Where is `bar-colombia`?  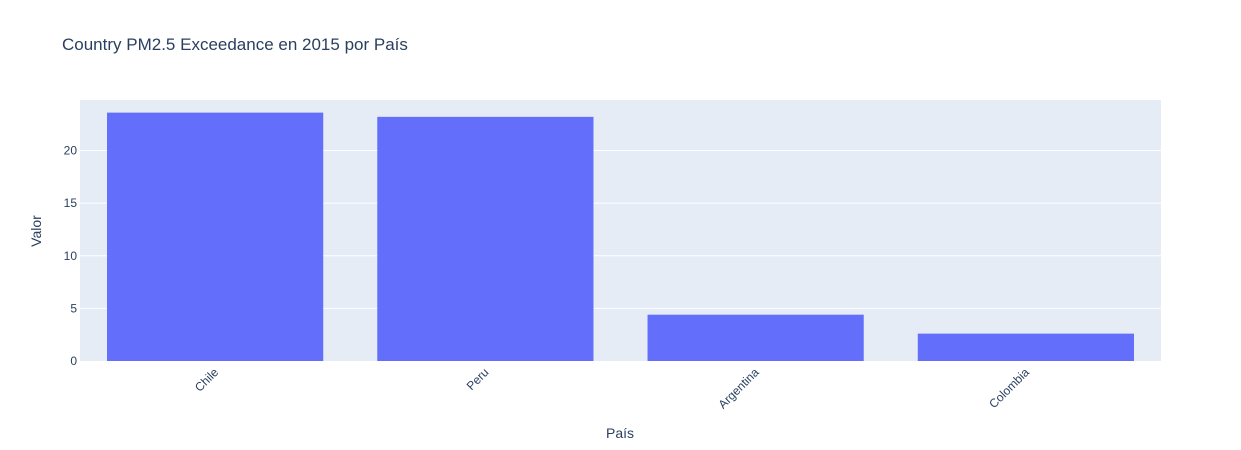 bar-colombia is located at coordinates (1025, 347).